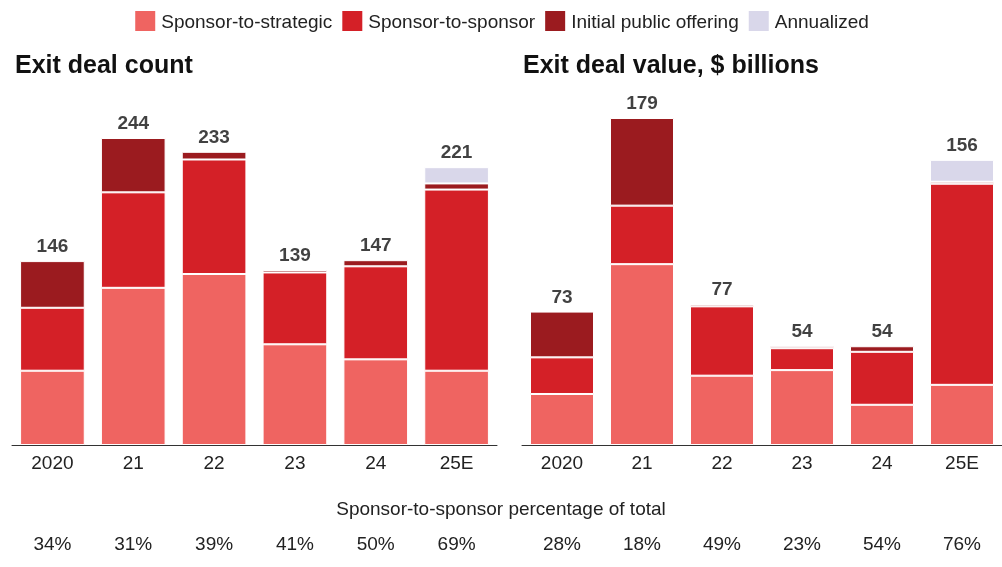 The height and width of the screenshot is (567, 1002). Describe the element at coordinates (456, 152) in the screenshot. I see `annotation: 221` at that location.